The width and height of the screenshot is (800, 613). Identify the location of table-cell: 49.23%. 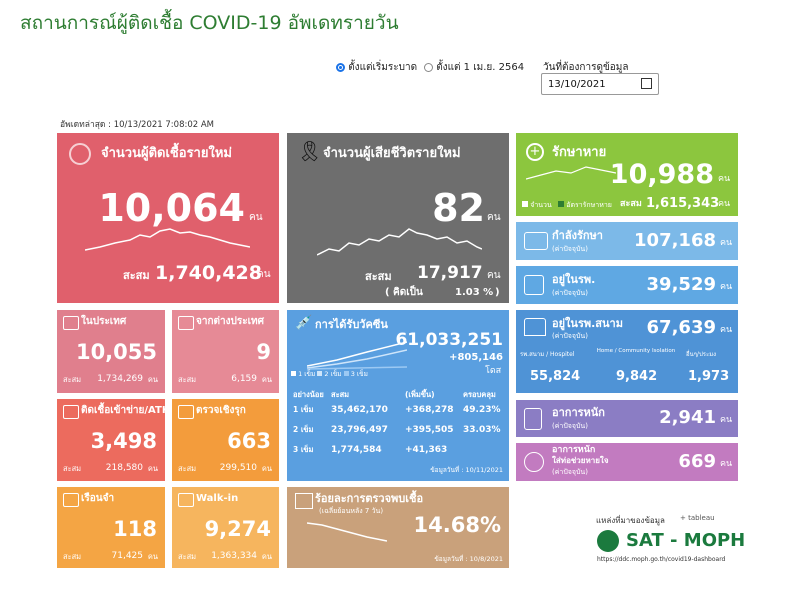
(482, 410).